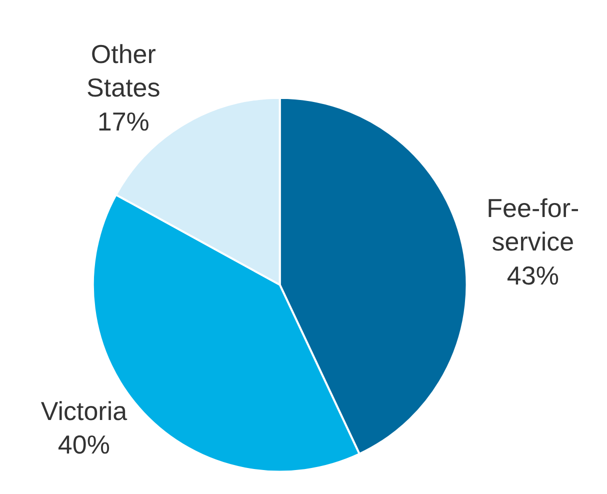 The width and height of the screenshot is (607, 494). What do you see at coordinates (532, 275) in the screenshot?
I see `data-label: 43%` at bounding box center [532, 275].